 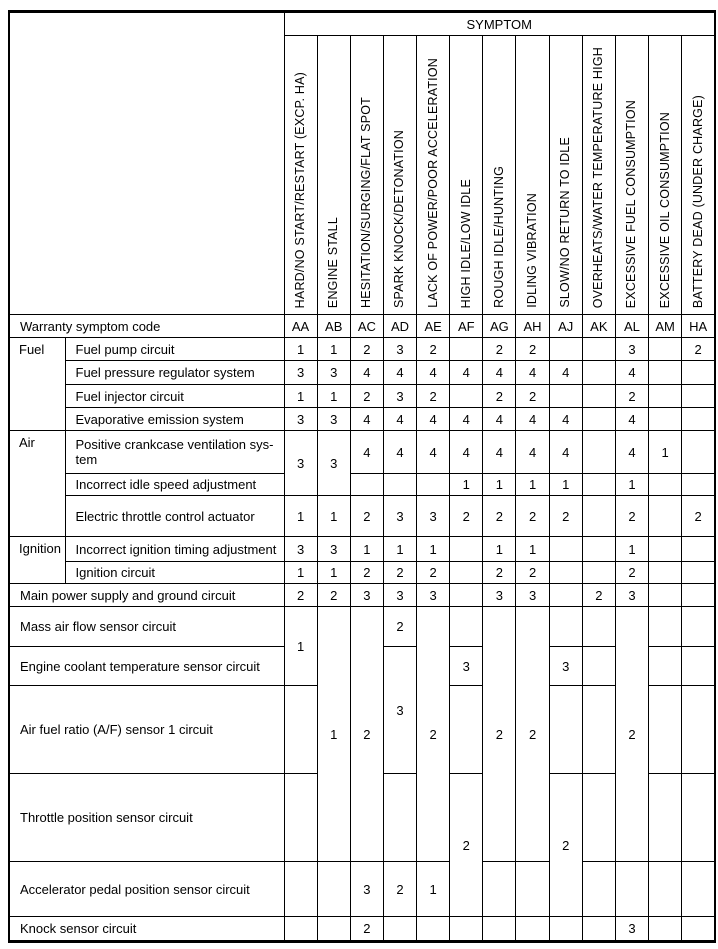 What do you see at coordinates (532, 175) in the screenshot?
I see `column-header: IDLING VIBRATION` at bounding box center [532, 175].